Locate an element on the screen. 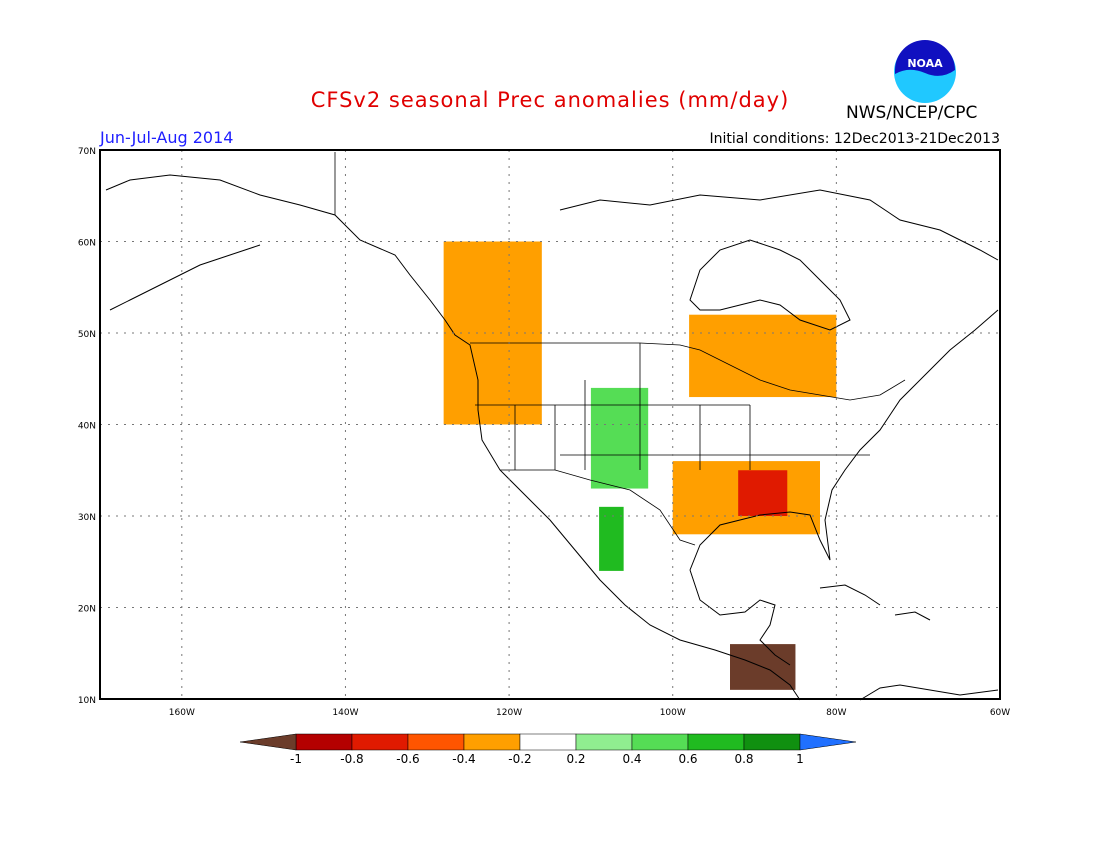  agency-label: NWS/NCEP/CPC is located at coordinates (912, 113).